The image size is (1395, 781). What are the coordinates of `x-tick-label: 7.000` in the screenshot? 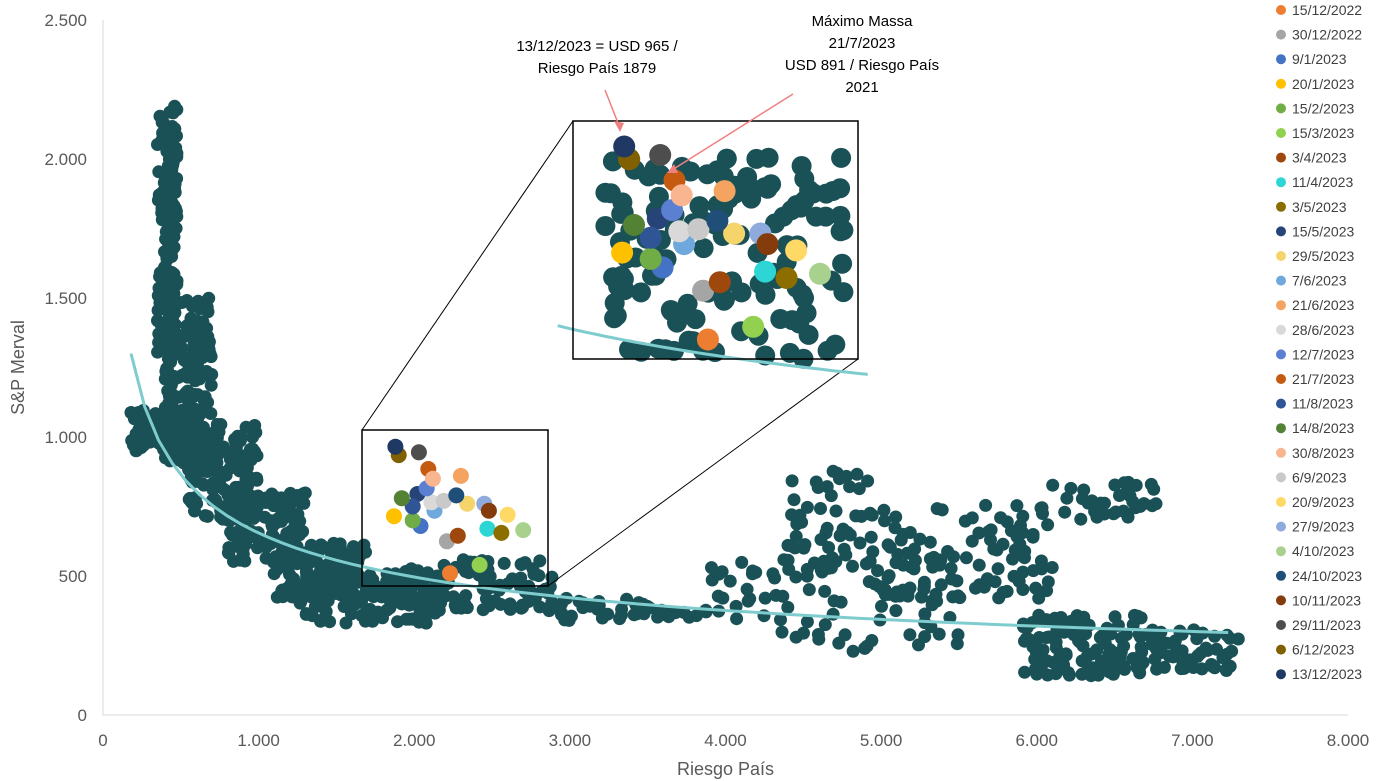 It's located at (1192, 740).